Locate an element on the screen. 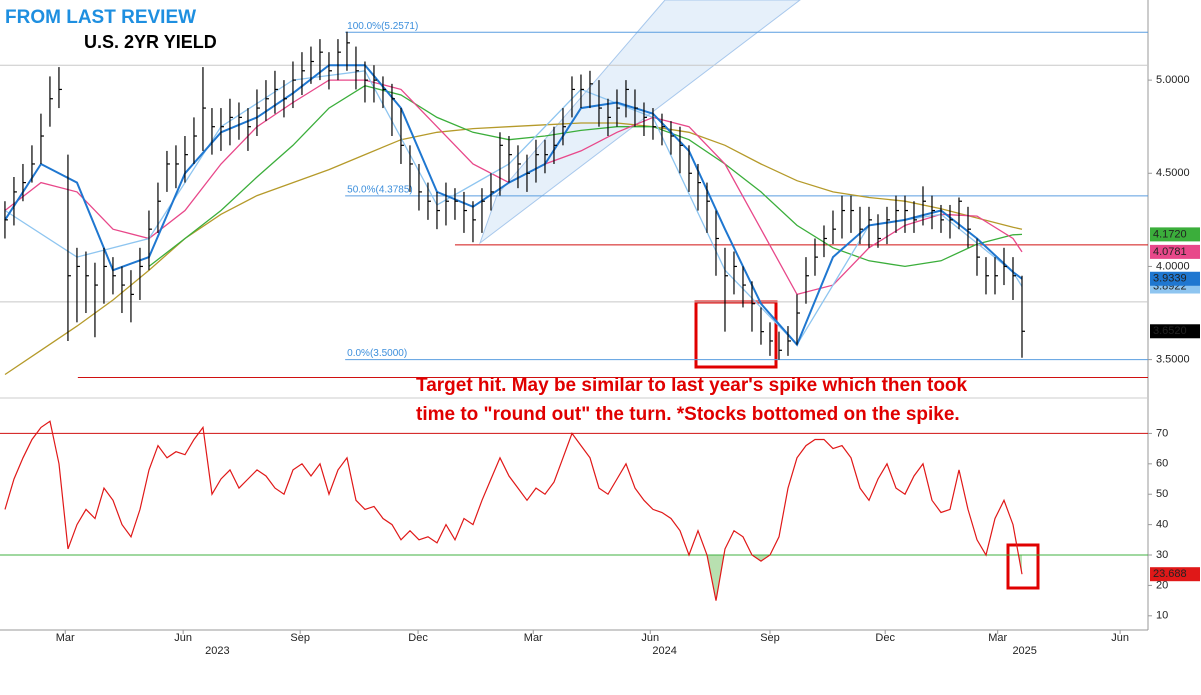 The image size is (1201, 695). last-value-label: 4.0781 is located at coordinates (1170, 252).